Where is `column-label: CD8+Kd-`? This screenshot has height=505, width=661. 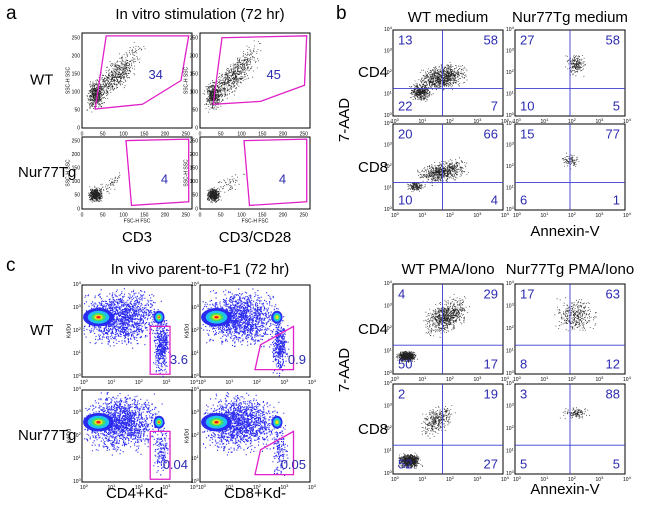
column-label: CD8+Kd- is located at coordinates (255, 493).